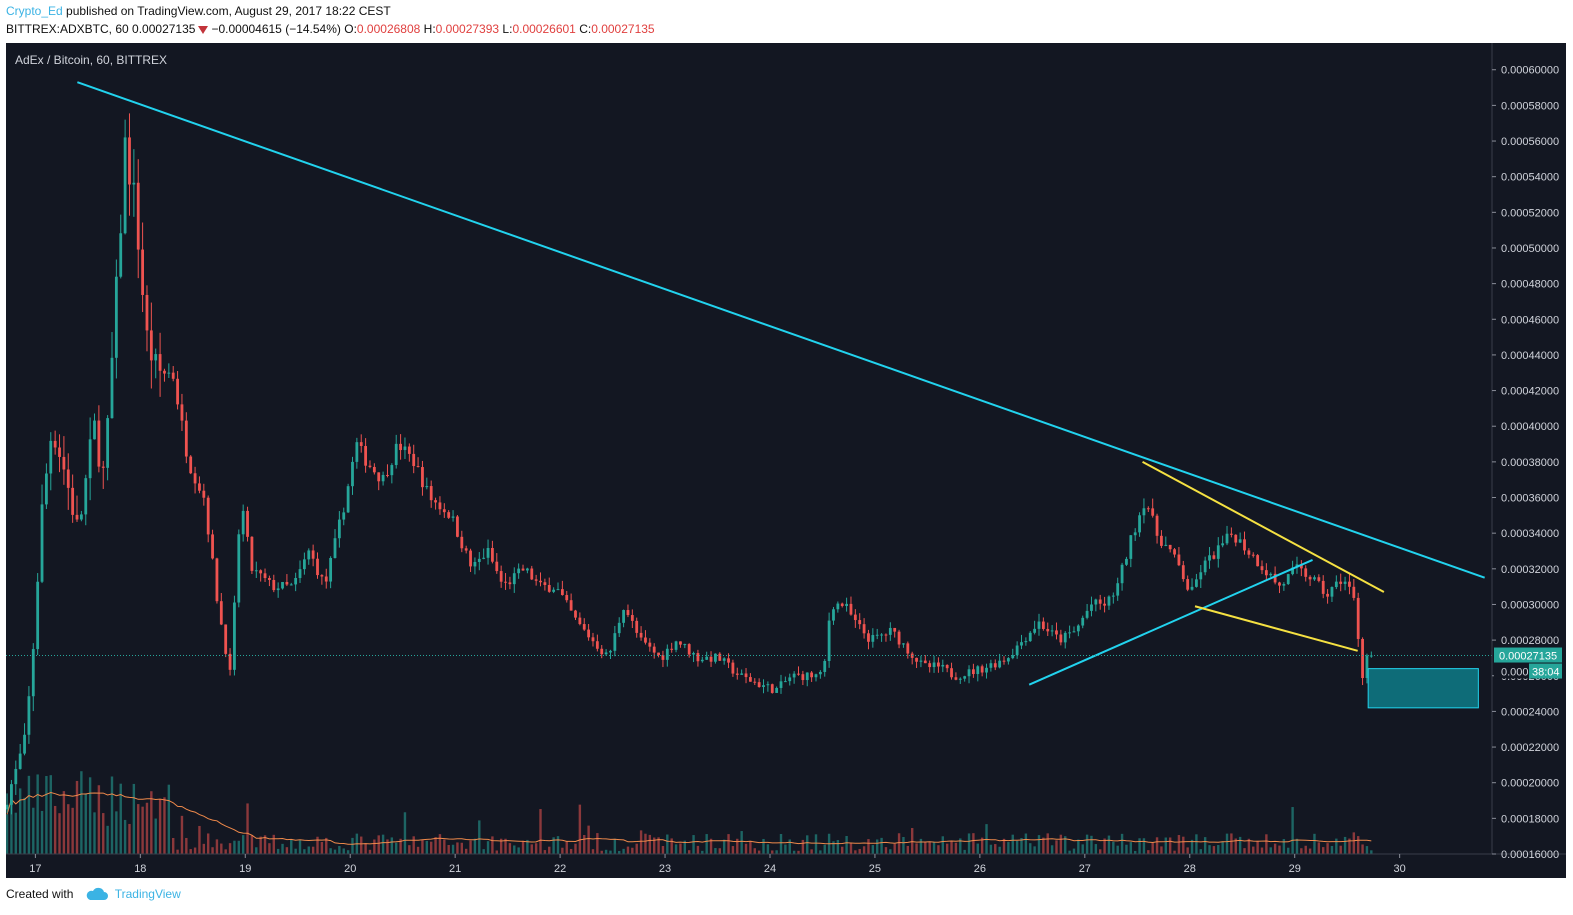 This screenshot has height=915, width=1573. Describe the element at coordinates (147, 894) in the screenshot. I see `tradingview-link: TradingView` at that location.